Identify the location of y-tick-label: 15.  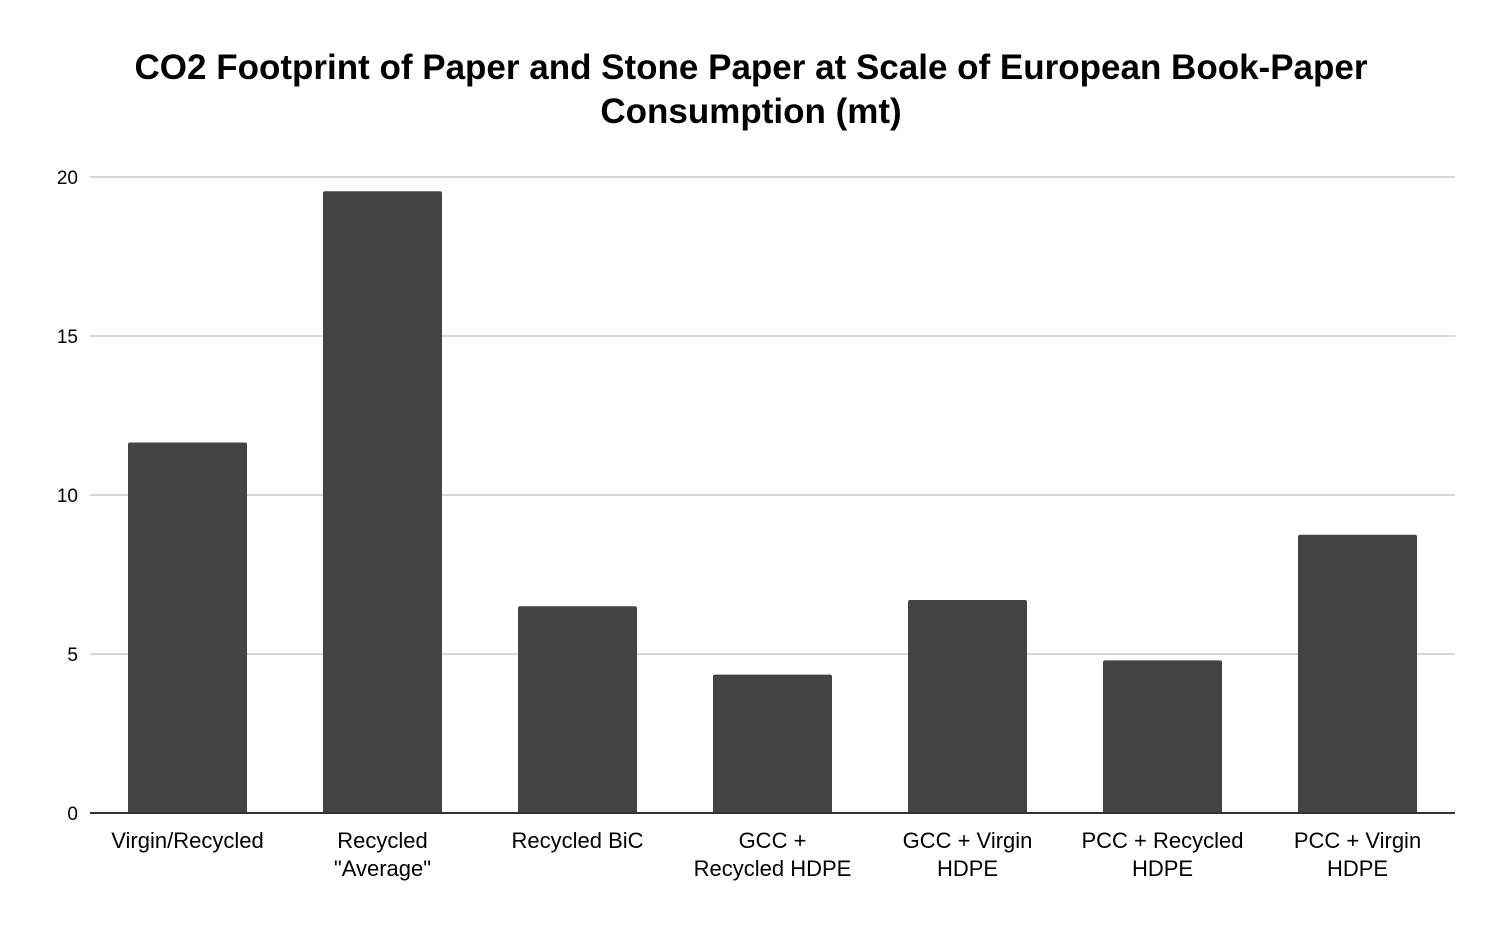
(67, 337).